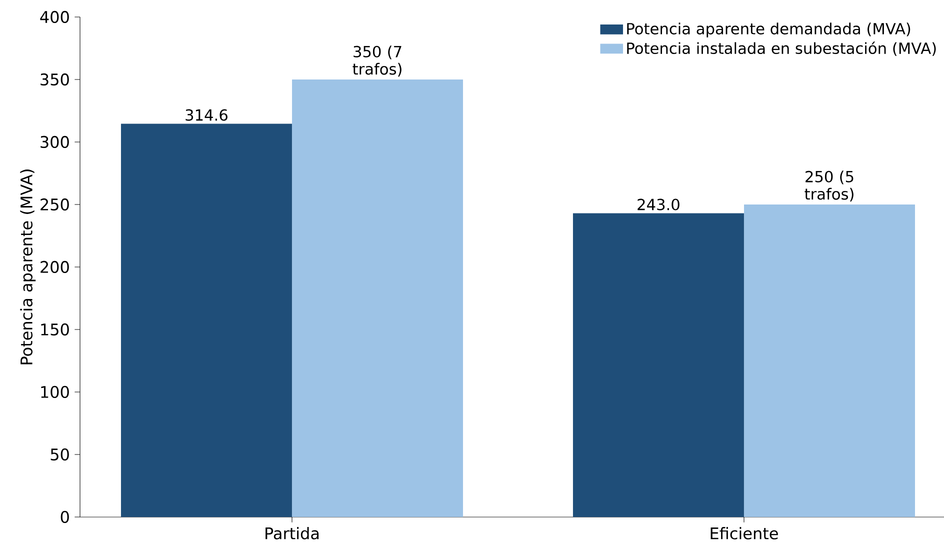 This screenshot has width=944, height=545. Describe the element at coordinates (28, 267) in the screenshot. I see `y-axis-title: Potencia aparente (MVA)` at that location.